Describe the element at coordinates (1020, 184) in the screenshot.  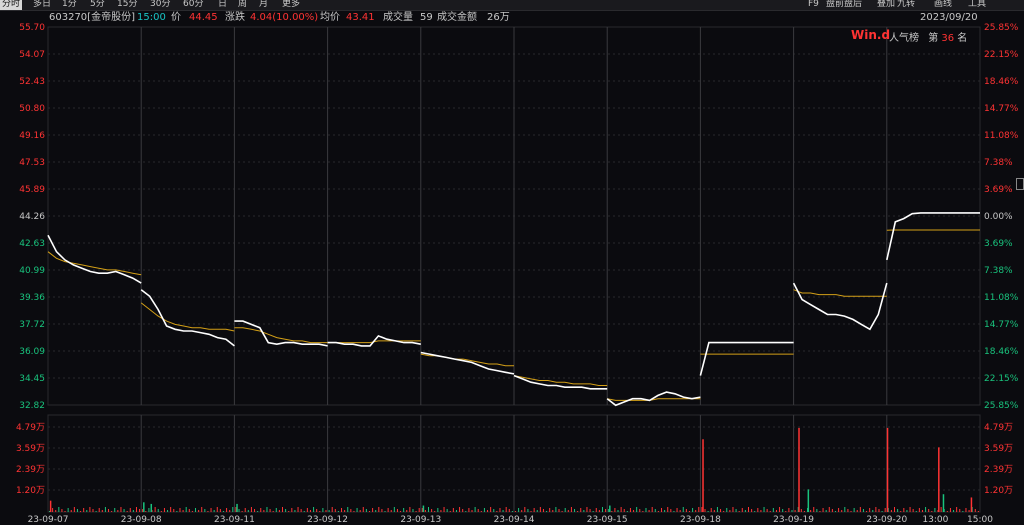
I see `panel-toggle-icon` at that location.